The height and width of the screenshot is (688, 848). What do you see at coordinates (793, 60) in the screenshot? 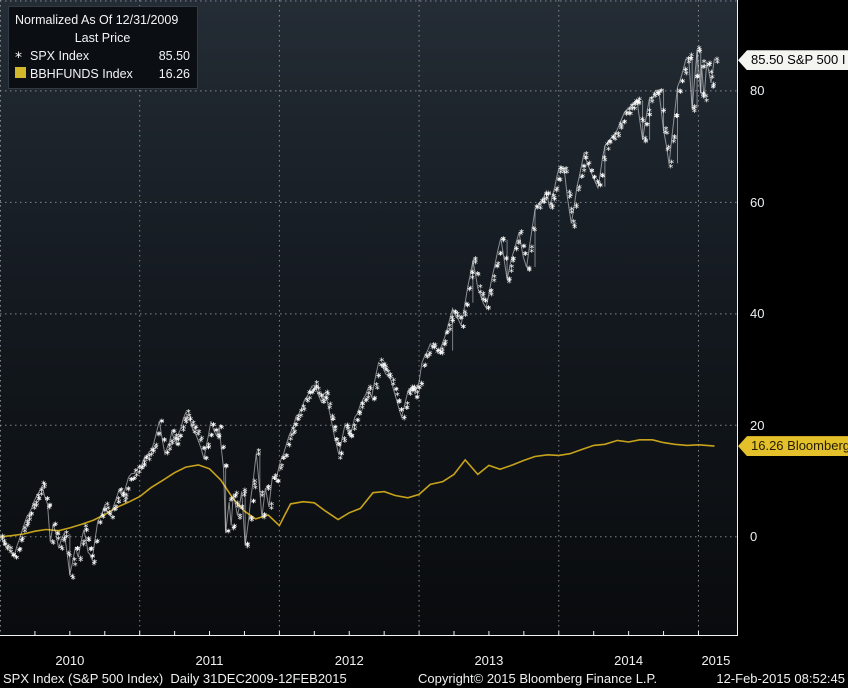
I see `last-price-badge-spx: 85.50 S&P 500 I` at bounding box center [793, 60].